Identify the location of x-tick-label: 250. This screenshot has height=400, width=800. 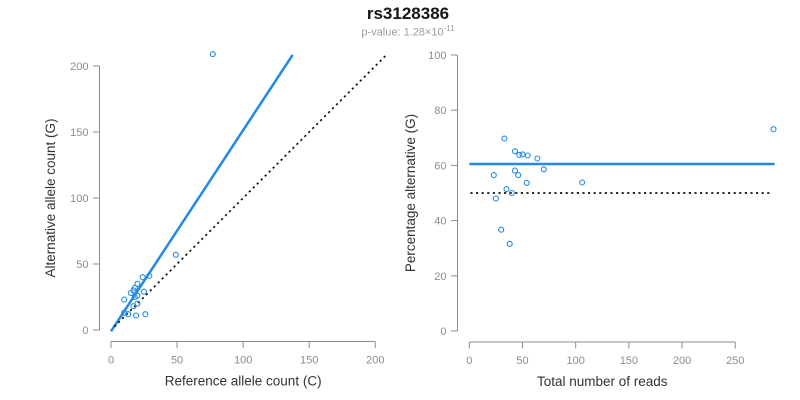
(735, 361).